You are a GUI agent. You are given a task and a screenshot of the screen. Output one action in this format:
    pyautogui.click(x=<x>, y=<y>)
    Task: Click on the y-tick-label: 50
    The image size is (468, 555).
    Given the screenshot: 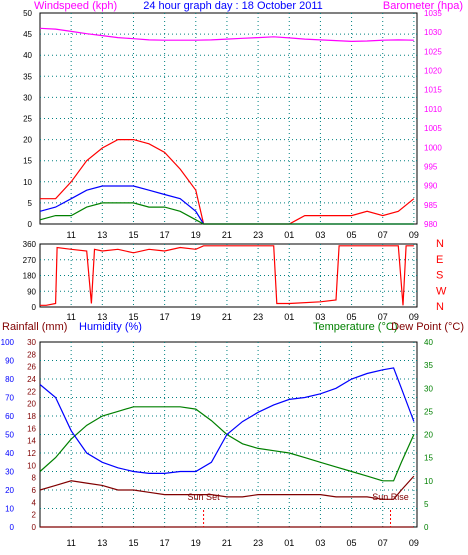 What is the action you would take?
    pyautogui.click(x=9, y=435)
    